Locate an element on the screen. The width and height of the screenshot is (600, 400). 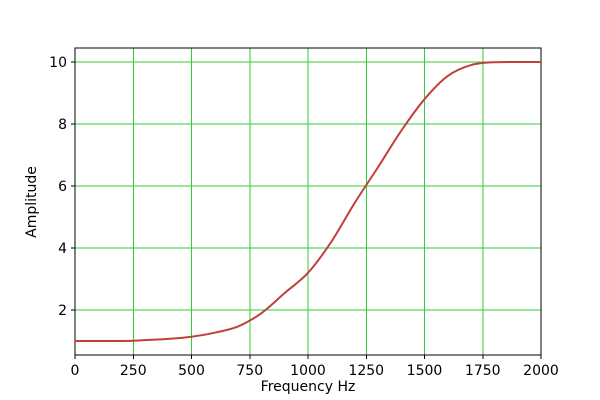
y-tick-label: 8 is located at coordinates (62, 125).